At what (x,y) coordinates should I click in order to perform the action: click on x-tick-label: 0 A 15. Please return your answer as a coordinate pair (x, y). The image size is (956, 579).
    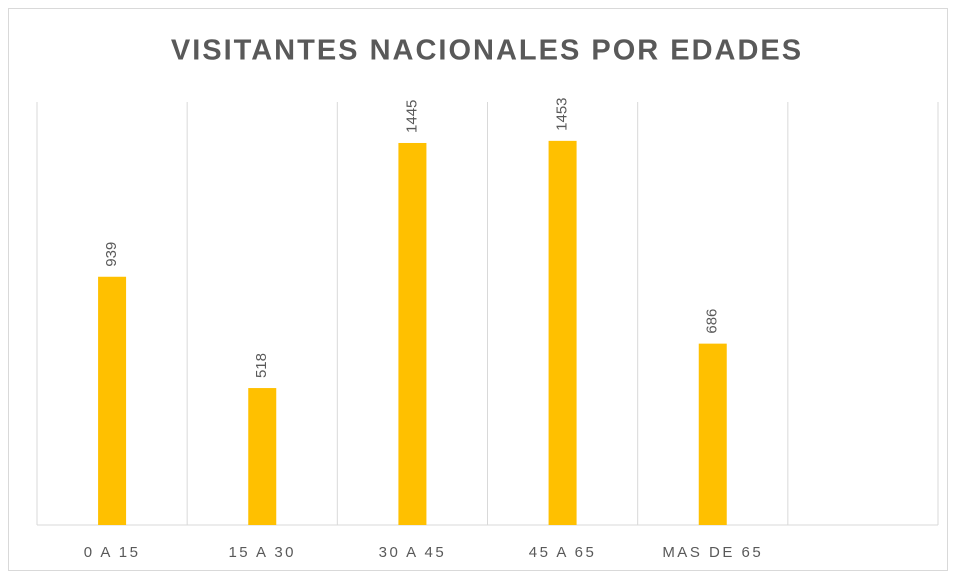
    Looking at the image, I should click on (112, 552).